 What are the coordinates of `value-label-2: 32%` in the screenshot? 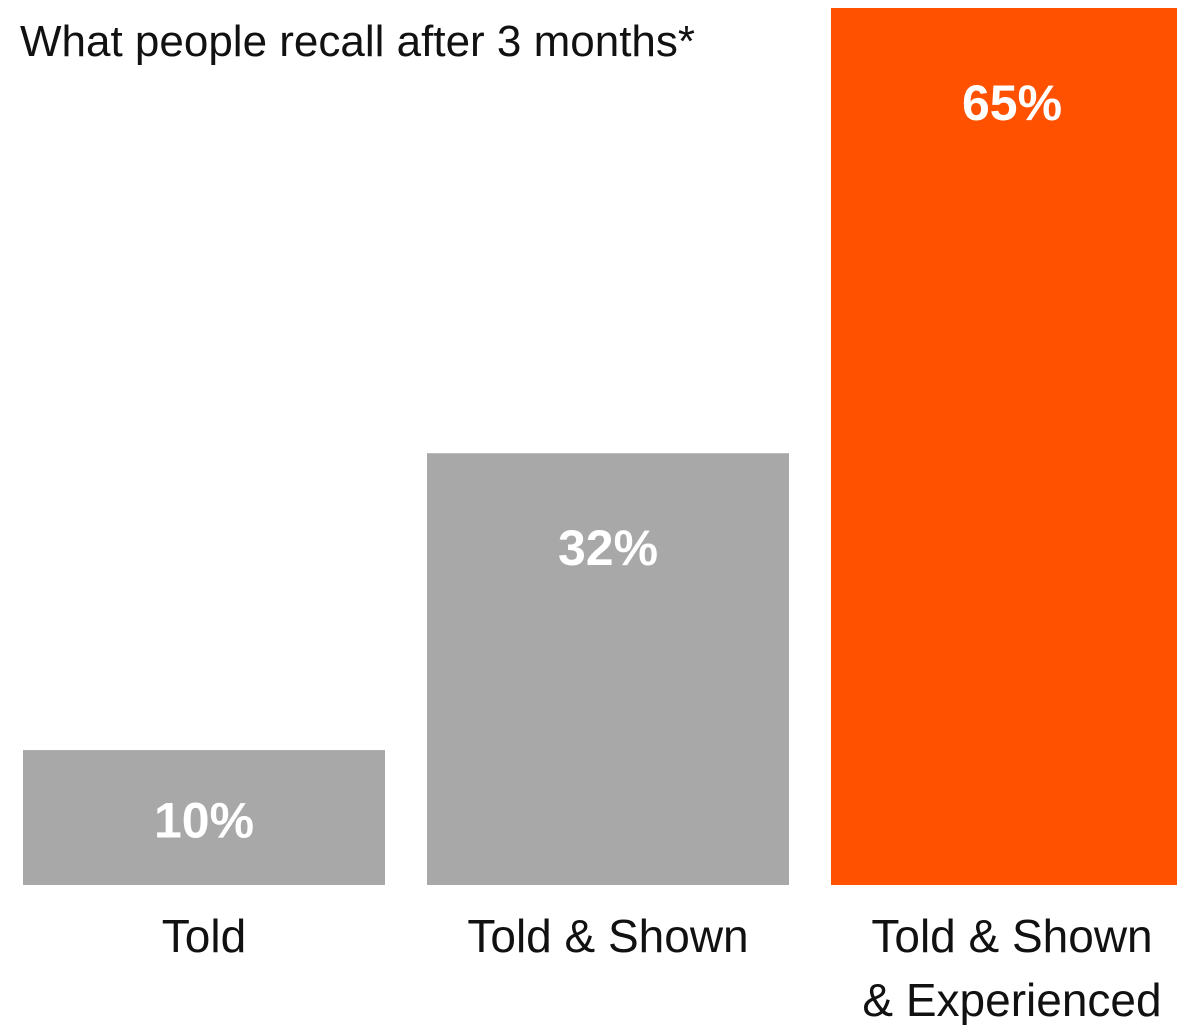 It's located at (608, 548).